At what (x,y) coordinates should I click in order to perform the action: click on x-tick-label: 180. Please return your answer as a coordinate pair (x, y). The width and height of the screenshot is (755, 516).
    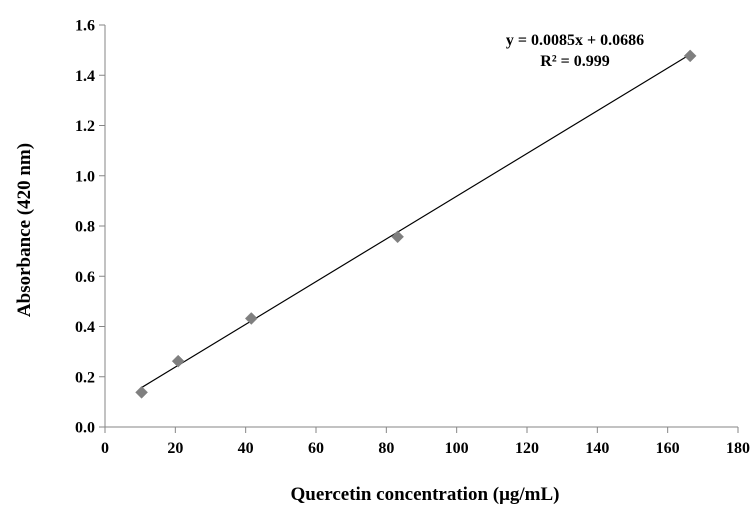
    Looking at the image, I should click on (738, 448).